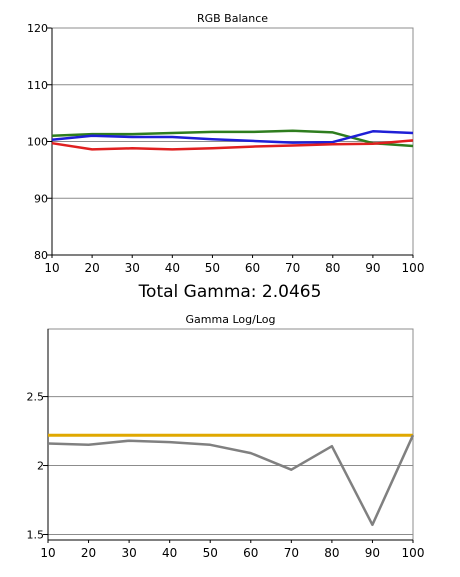 The height and width of the screenshot is (577, 460). Describe the element at coordinates (37, 85) in the screenshot. I see `y-tick-label: 110` at that location.